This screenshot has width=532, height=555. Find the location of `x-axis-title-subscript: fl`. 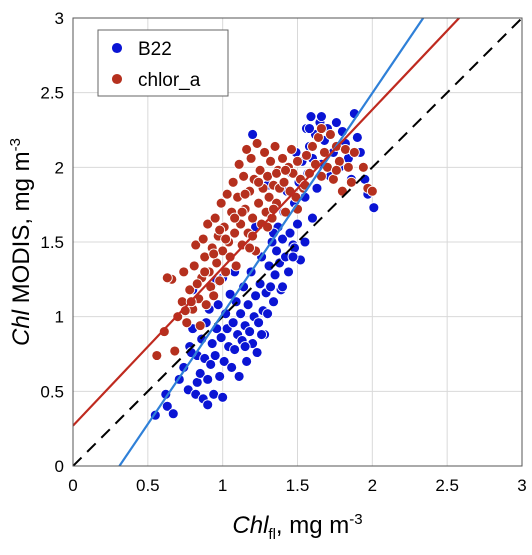

x-axis-title-subscript: fl is located at coordinates (272, 534).